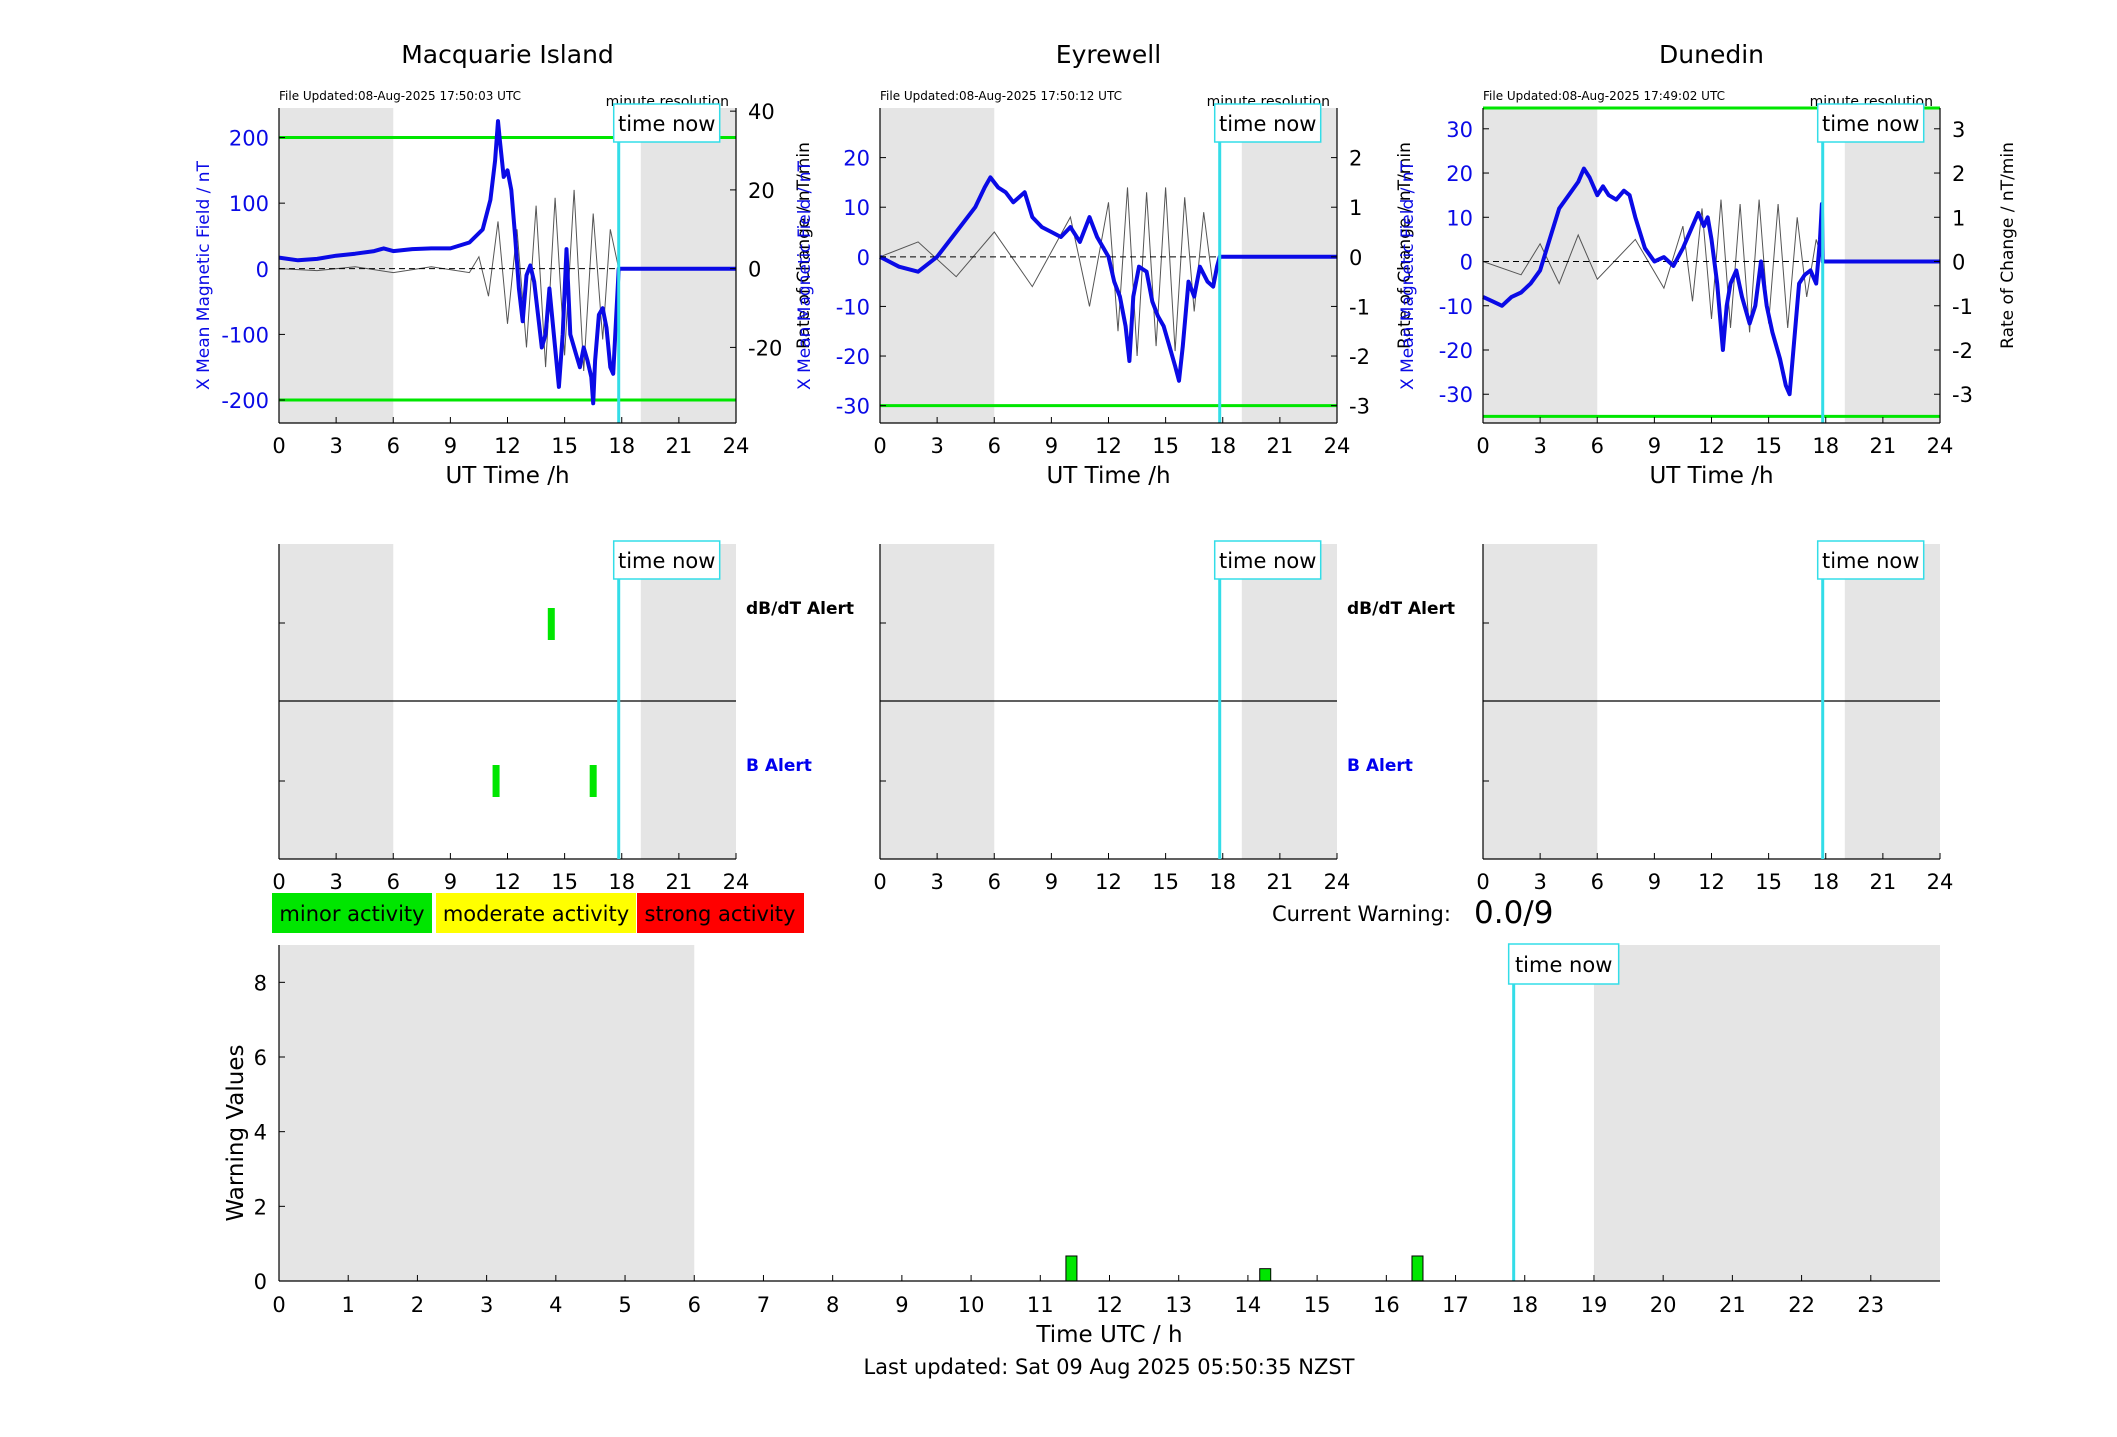 This screenshot has height=1437, width=2117. I want to click on alert-panel-1: time now dB/dT Alert B Alert 0 3 6 9 12 15 18 21 24, so click(1164, 717).